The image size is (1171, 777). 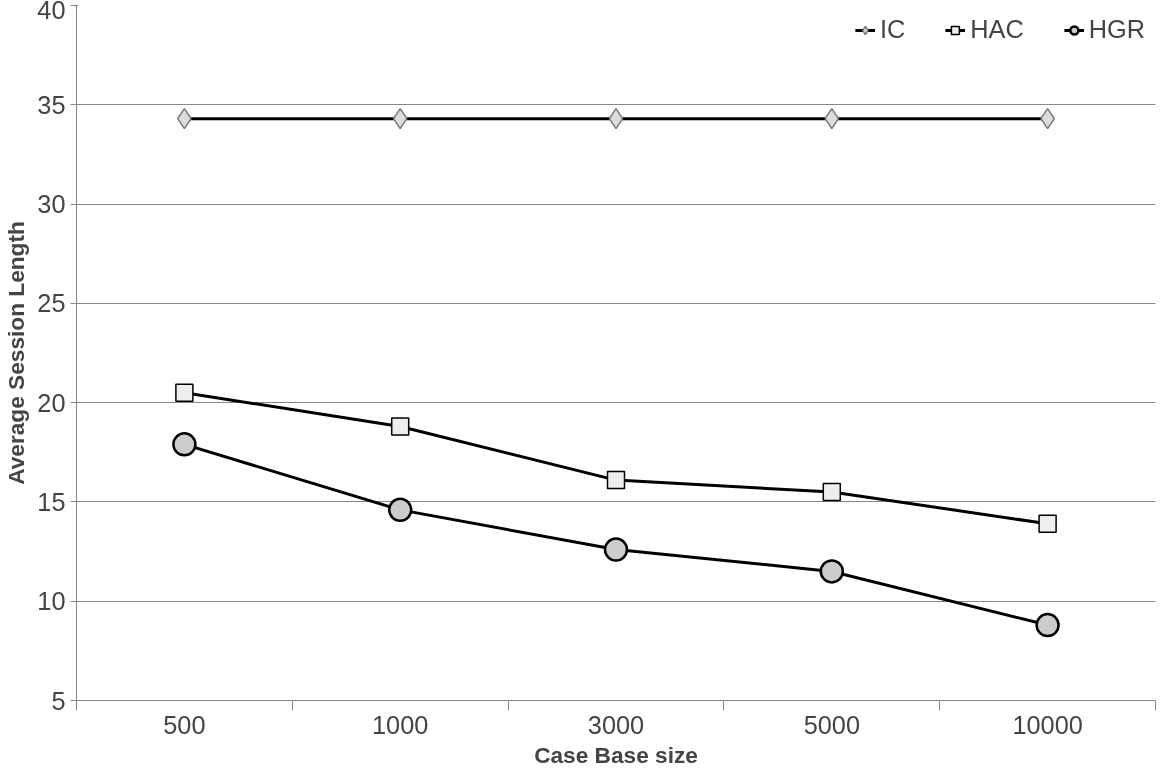 What do you see at coordinates (184, 724) in the screenshot?
I see `x-tick-label: 500` at bounding box center [184, 724].